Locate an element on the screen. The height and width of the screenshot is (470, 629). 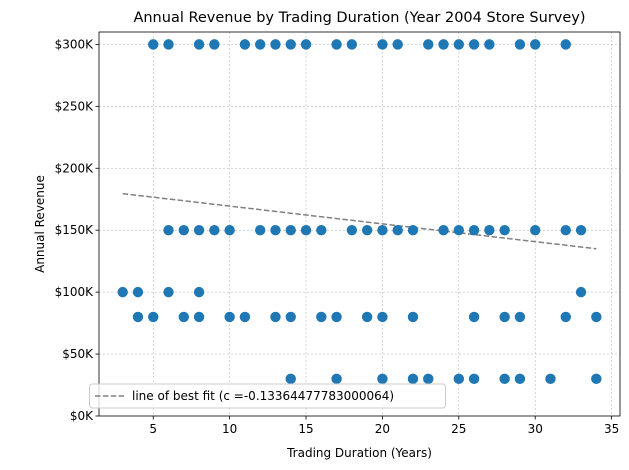
y-tick-label: $250K is located at coordinates (75, 106).